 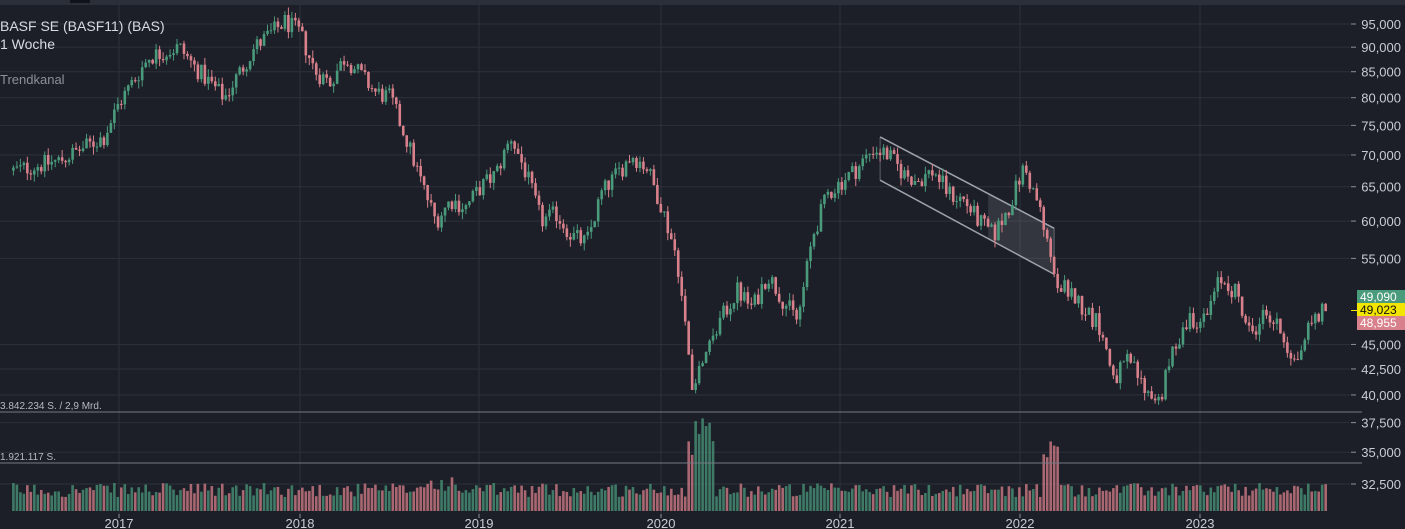 What do you see at coordinates (32, 79) in the screenshot?
I see `indicator-label: Trendkanal` at bounding box center [32, 79].